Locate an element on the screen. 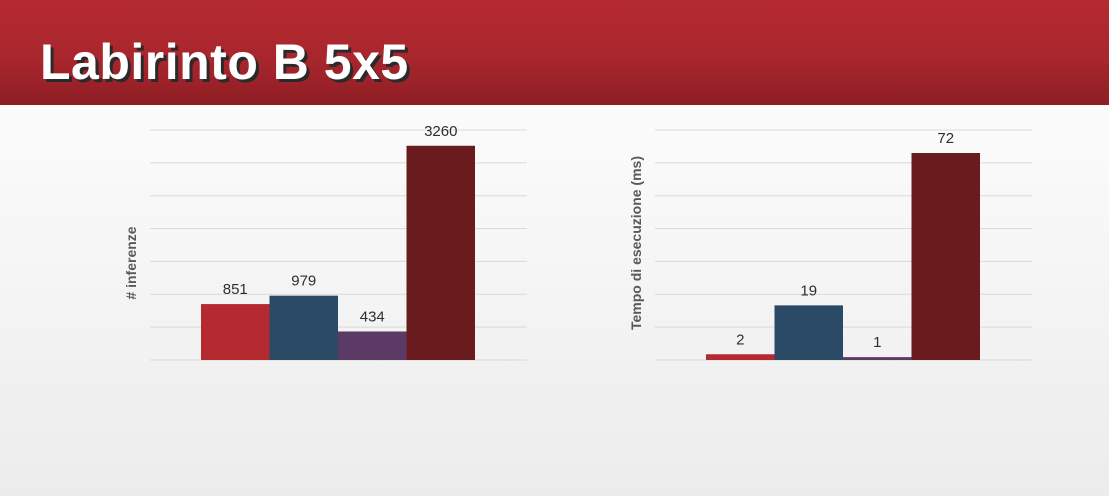  data-label: 2 is located at coordinates (740, 339).